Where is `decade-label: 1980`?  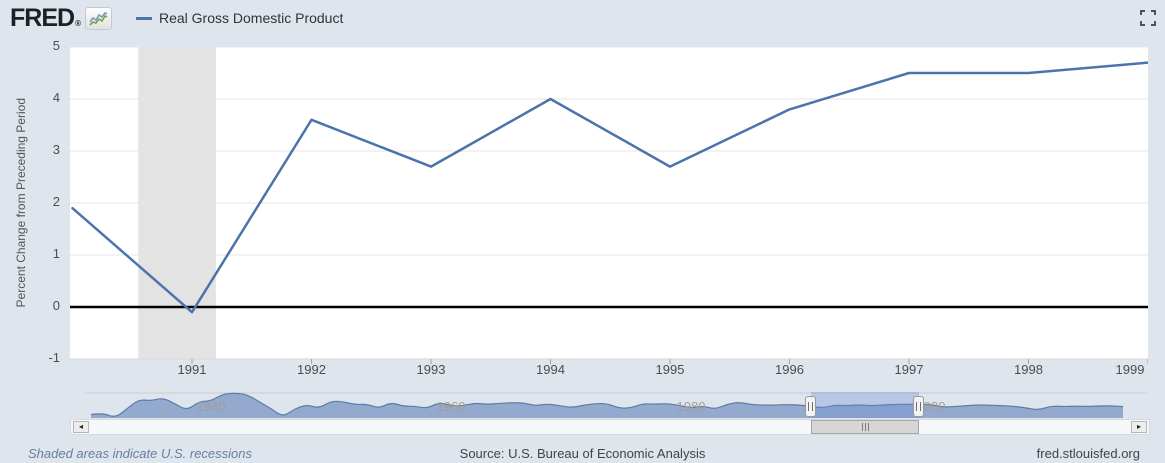
decade-label: 1980 is located at coordinates (691, 406).